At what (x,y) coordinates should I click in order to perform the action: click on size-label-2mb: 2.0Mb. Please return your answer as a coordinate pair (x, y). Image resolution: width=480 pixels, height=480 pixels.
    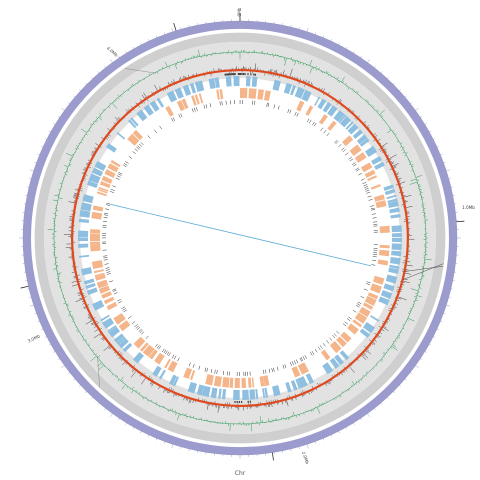
    Looking at the image, I should click on (305, 458).